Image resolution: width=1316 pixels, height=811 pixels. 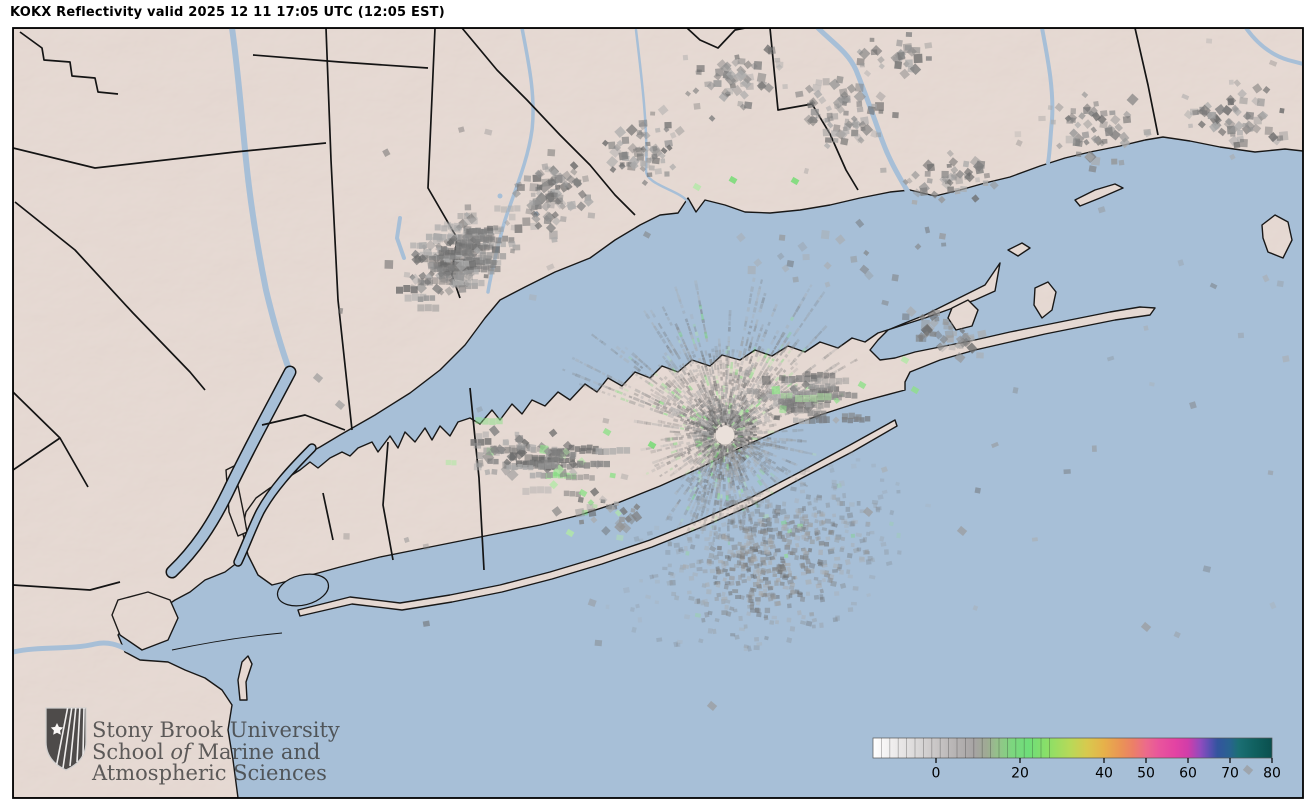 What do you see at coordinates (1146, 774) in the screenshot?
I see `colorbar-tick-label: 50` at bounding box center [1146, 774].